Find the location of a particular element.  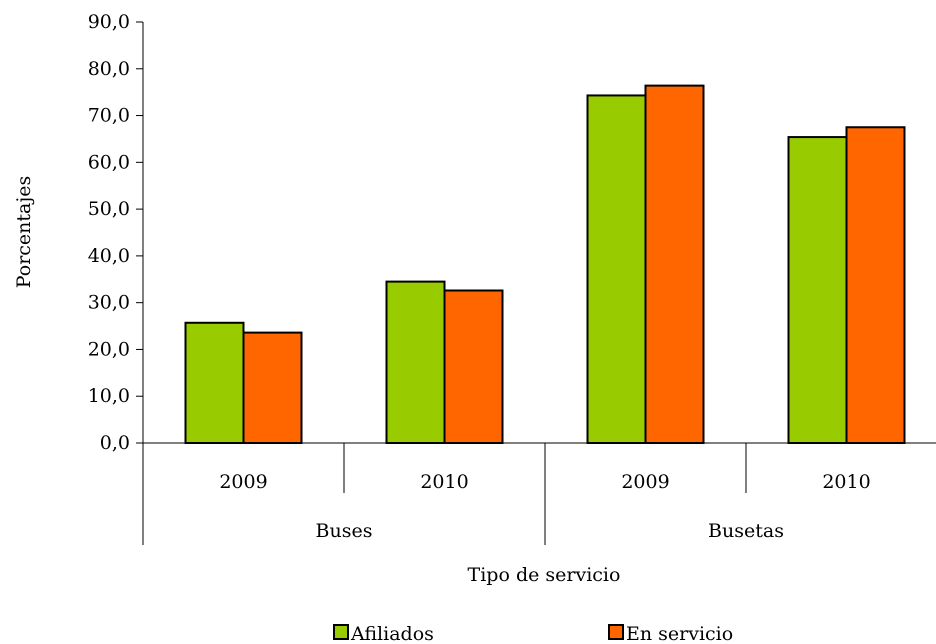

x-group-label: Busetas is located at coordinates (746, 531).